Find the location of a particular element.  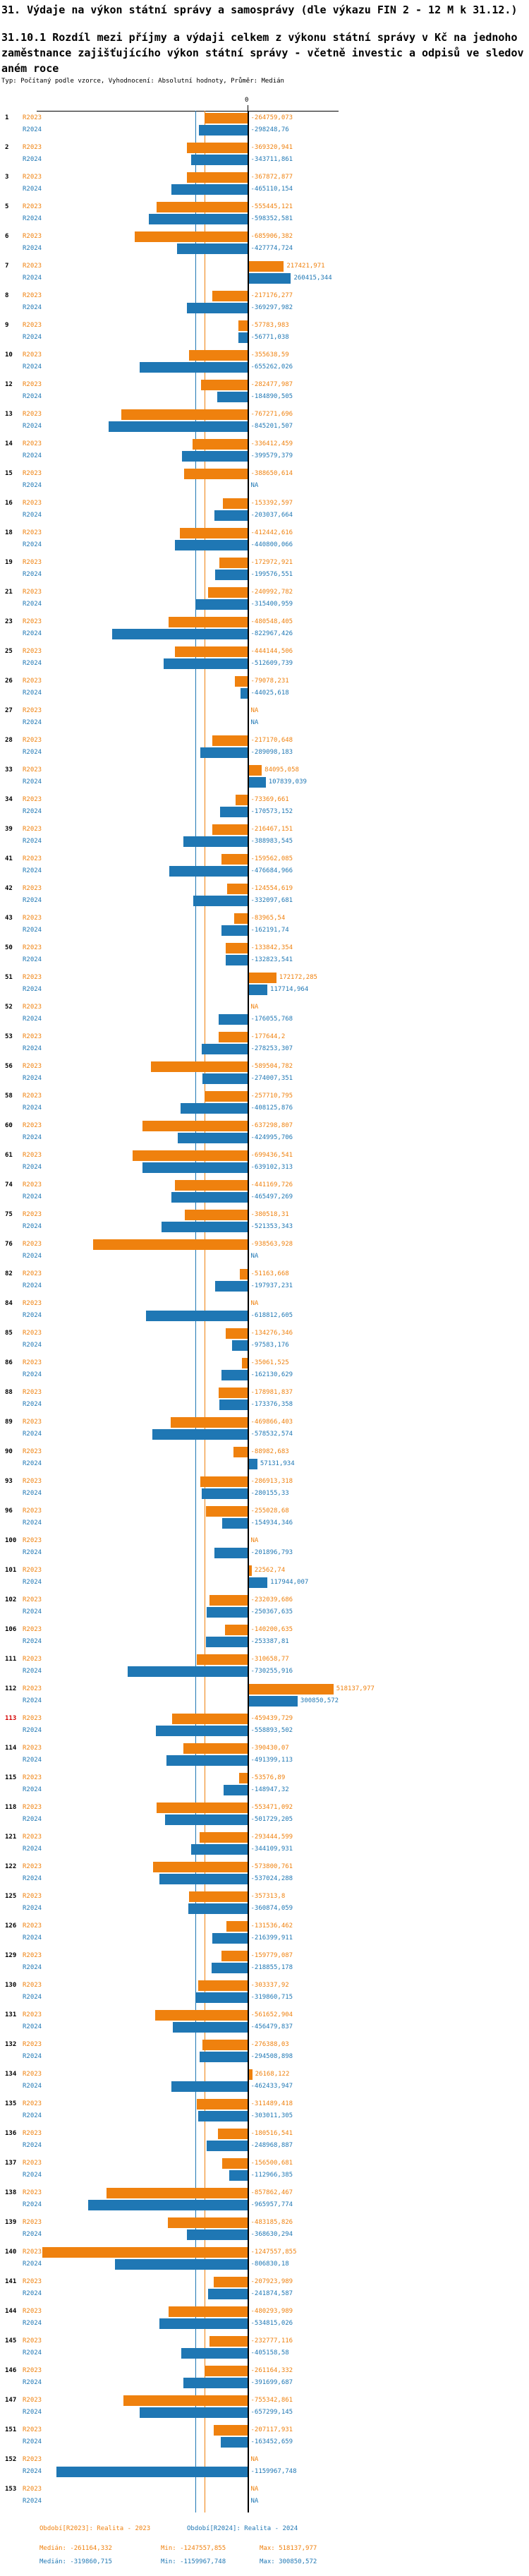

row-number: 89 is located at coordinates (9, 1422).